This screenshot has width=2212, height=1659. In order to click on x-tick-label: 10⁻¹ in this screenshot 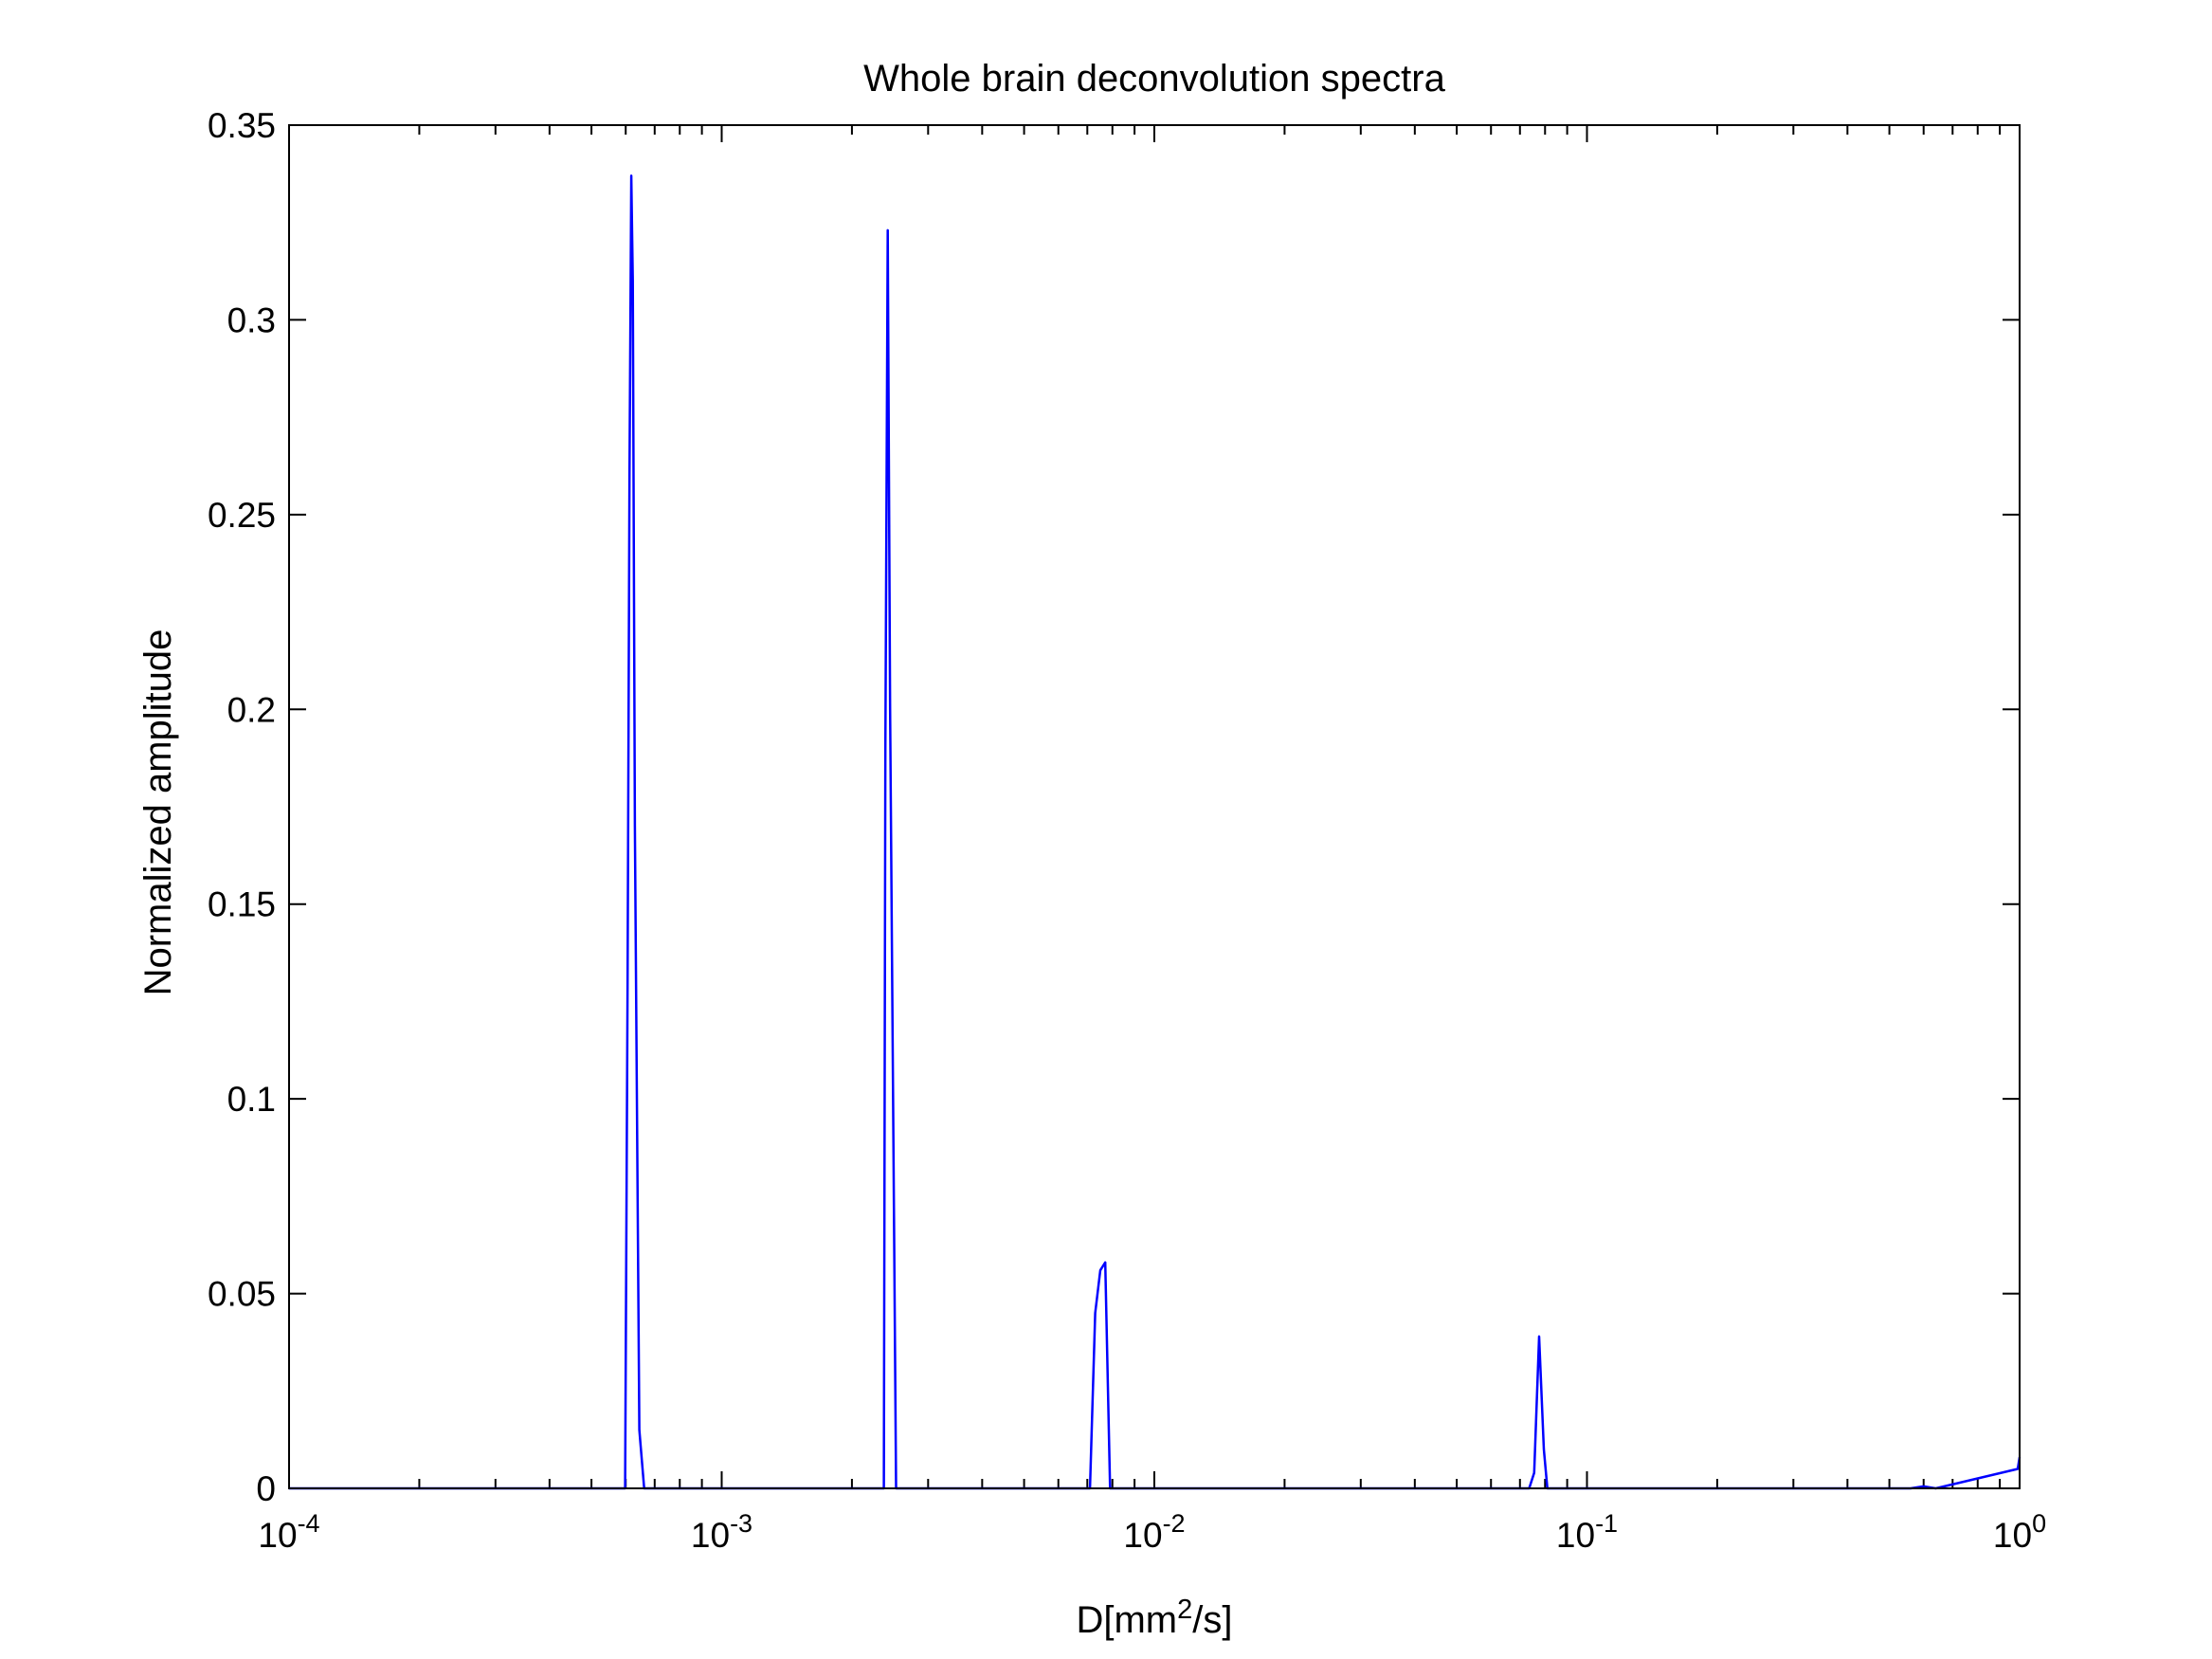, I will do `click(1587, 1532)`.